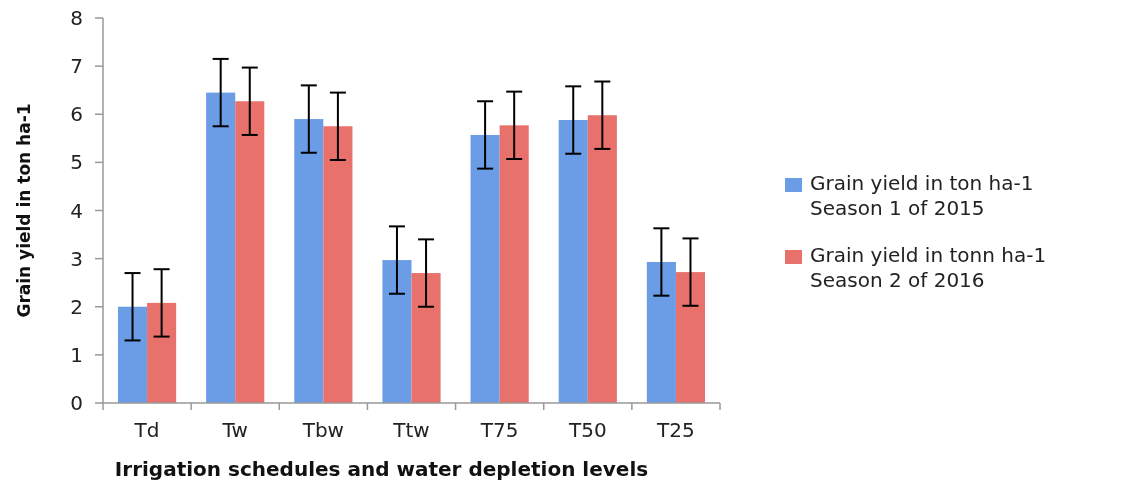  What do you see at coordinates (322, 430) in the screenshot?
I see `x-tick-label: Tbw` at bounding box center [322, 430].